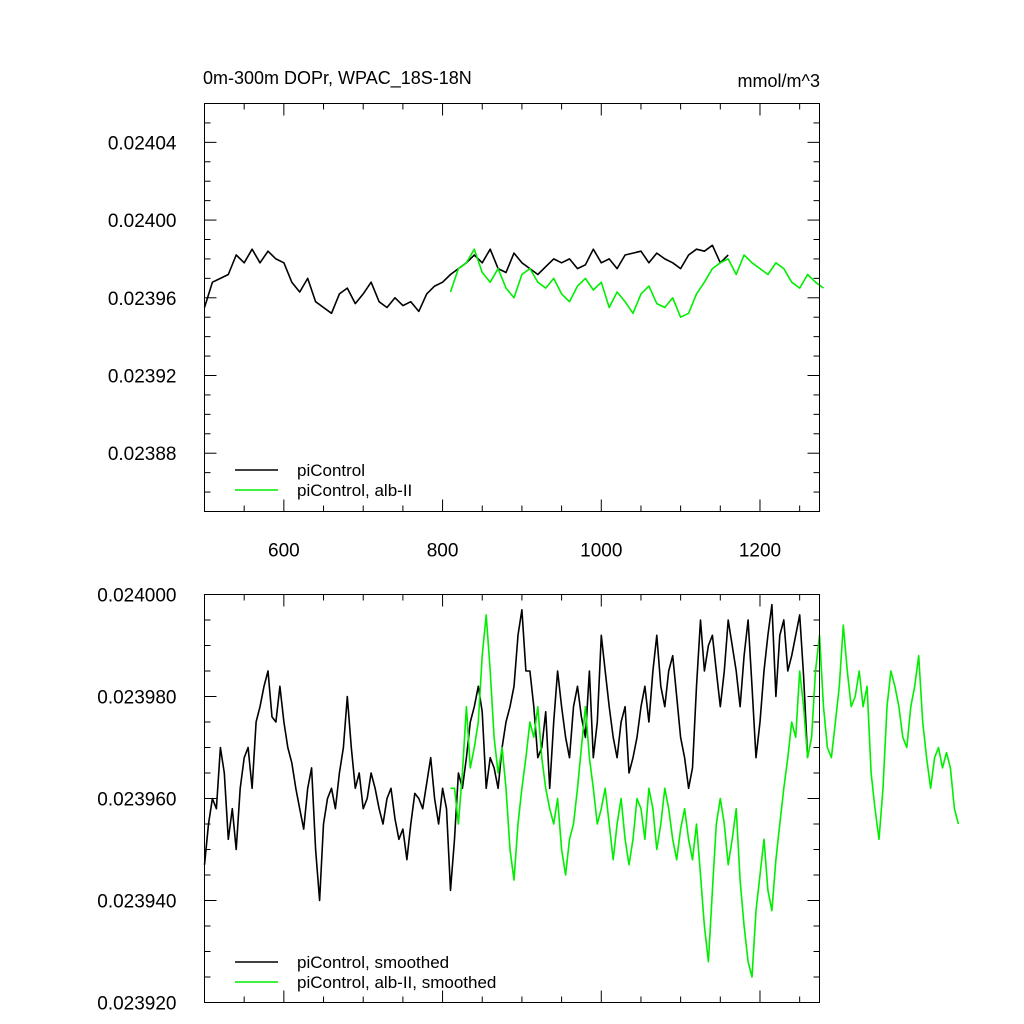  Describe the element at coordinates (136, 596) in the screenshot. I see `bottom-y-tick-label: 0.024000` at that location.